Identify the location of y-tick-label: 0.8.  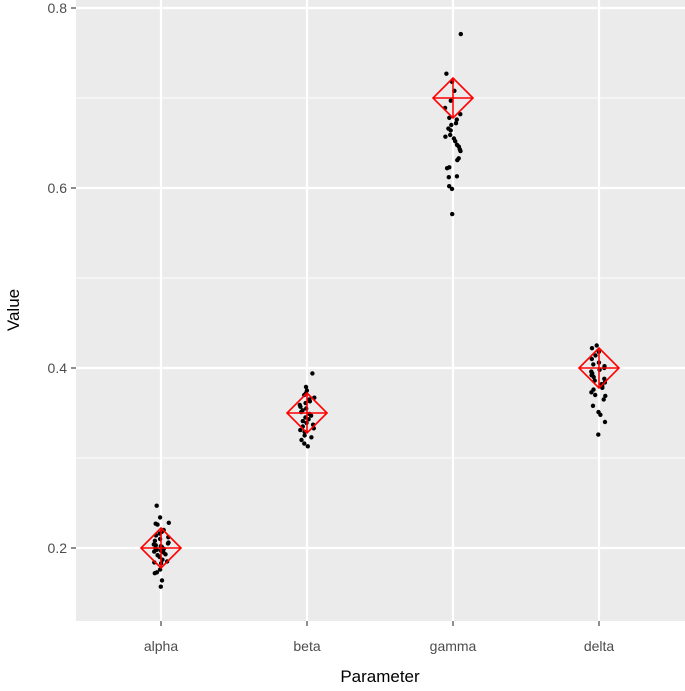
(58, 8).